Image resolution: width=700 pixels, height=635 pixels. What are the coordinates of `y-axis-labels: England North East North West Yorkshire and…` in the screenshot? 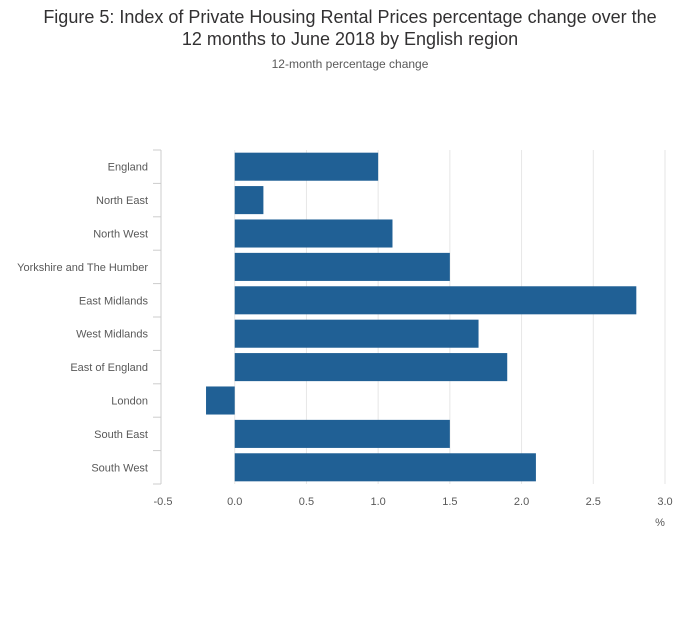 It's located at (82, 318).